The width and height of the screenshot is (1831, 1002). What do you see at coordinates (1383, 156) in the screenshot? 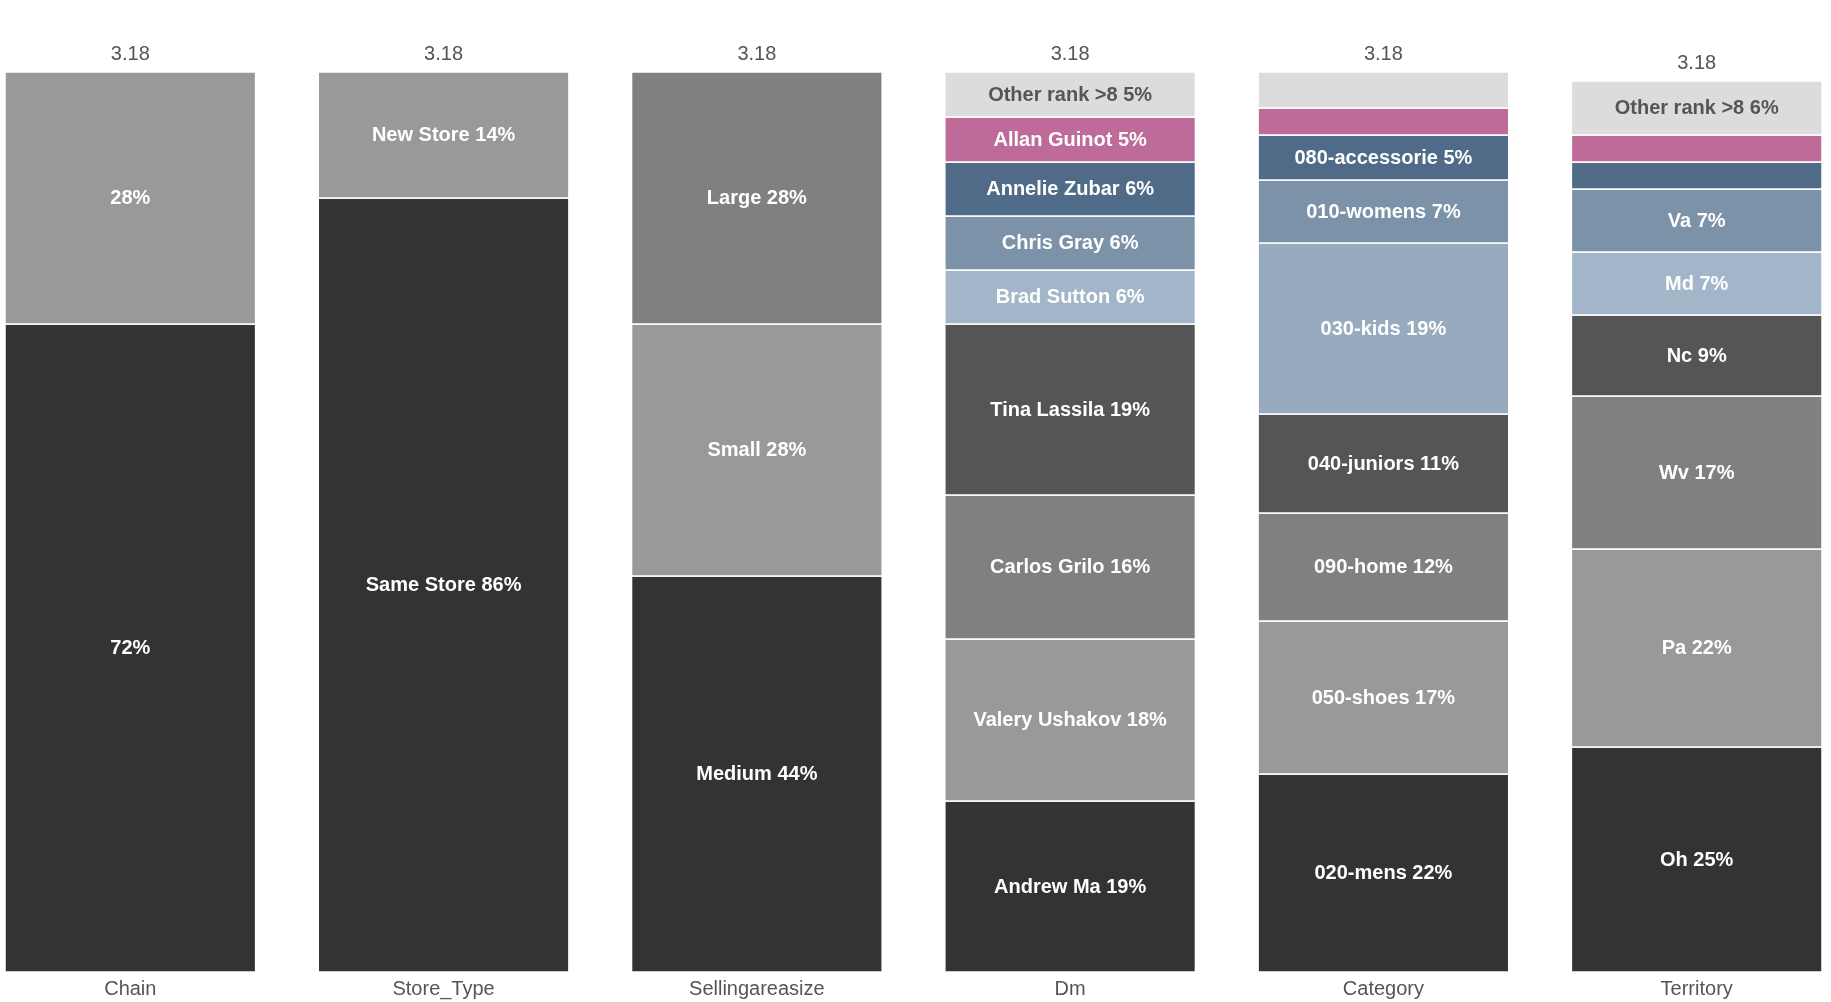
I see `data-label: 080-accessorie 5%` at bounding box center [1383, 156].